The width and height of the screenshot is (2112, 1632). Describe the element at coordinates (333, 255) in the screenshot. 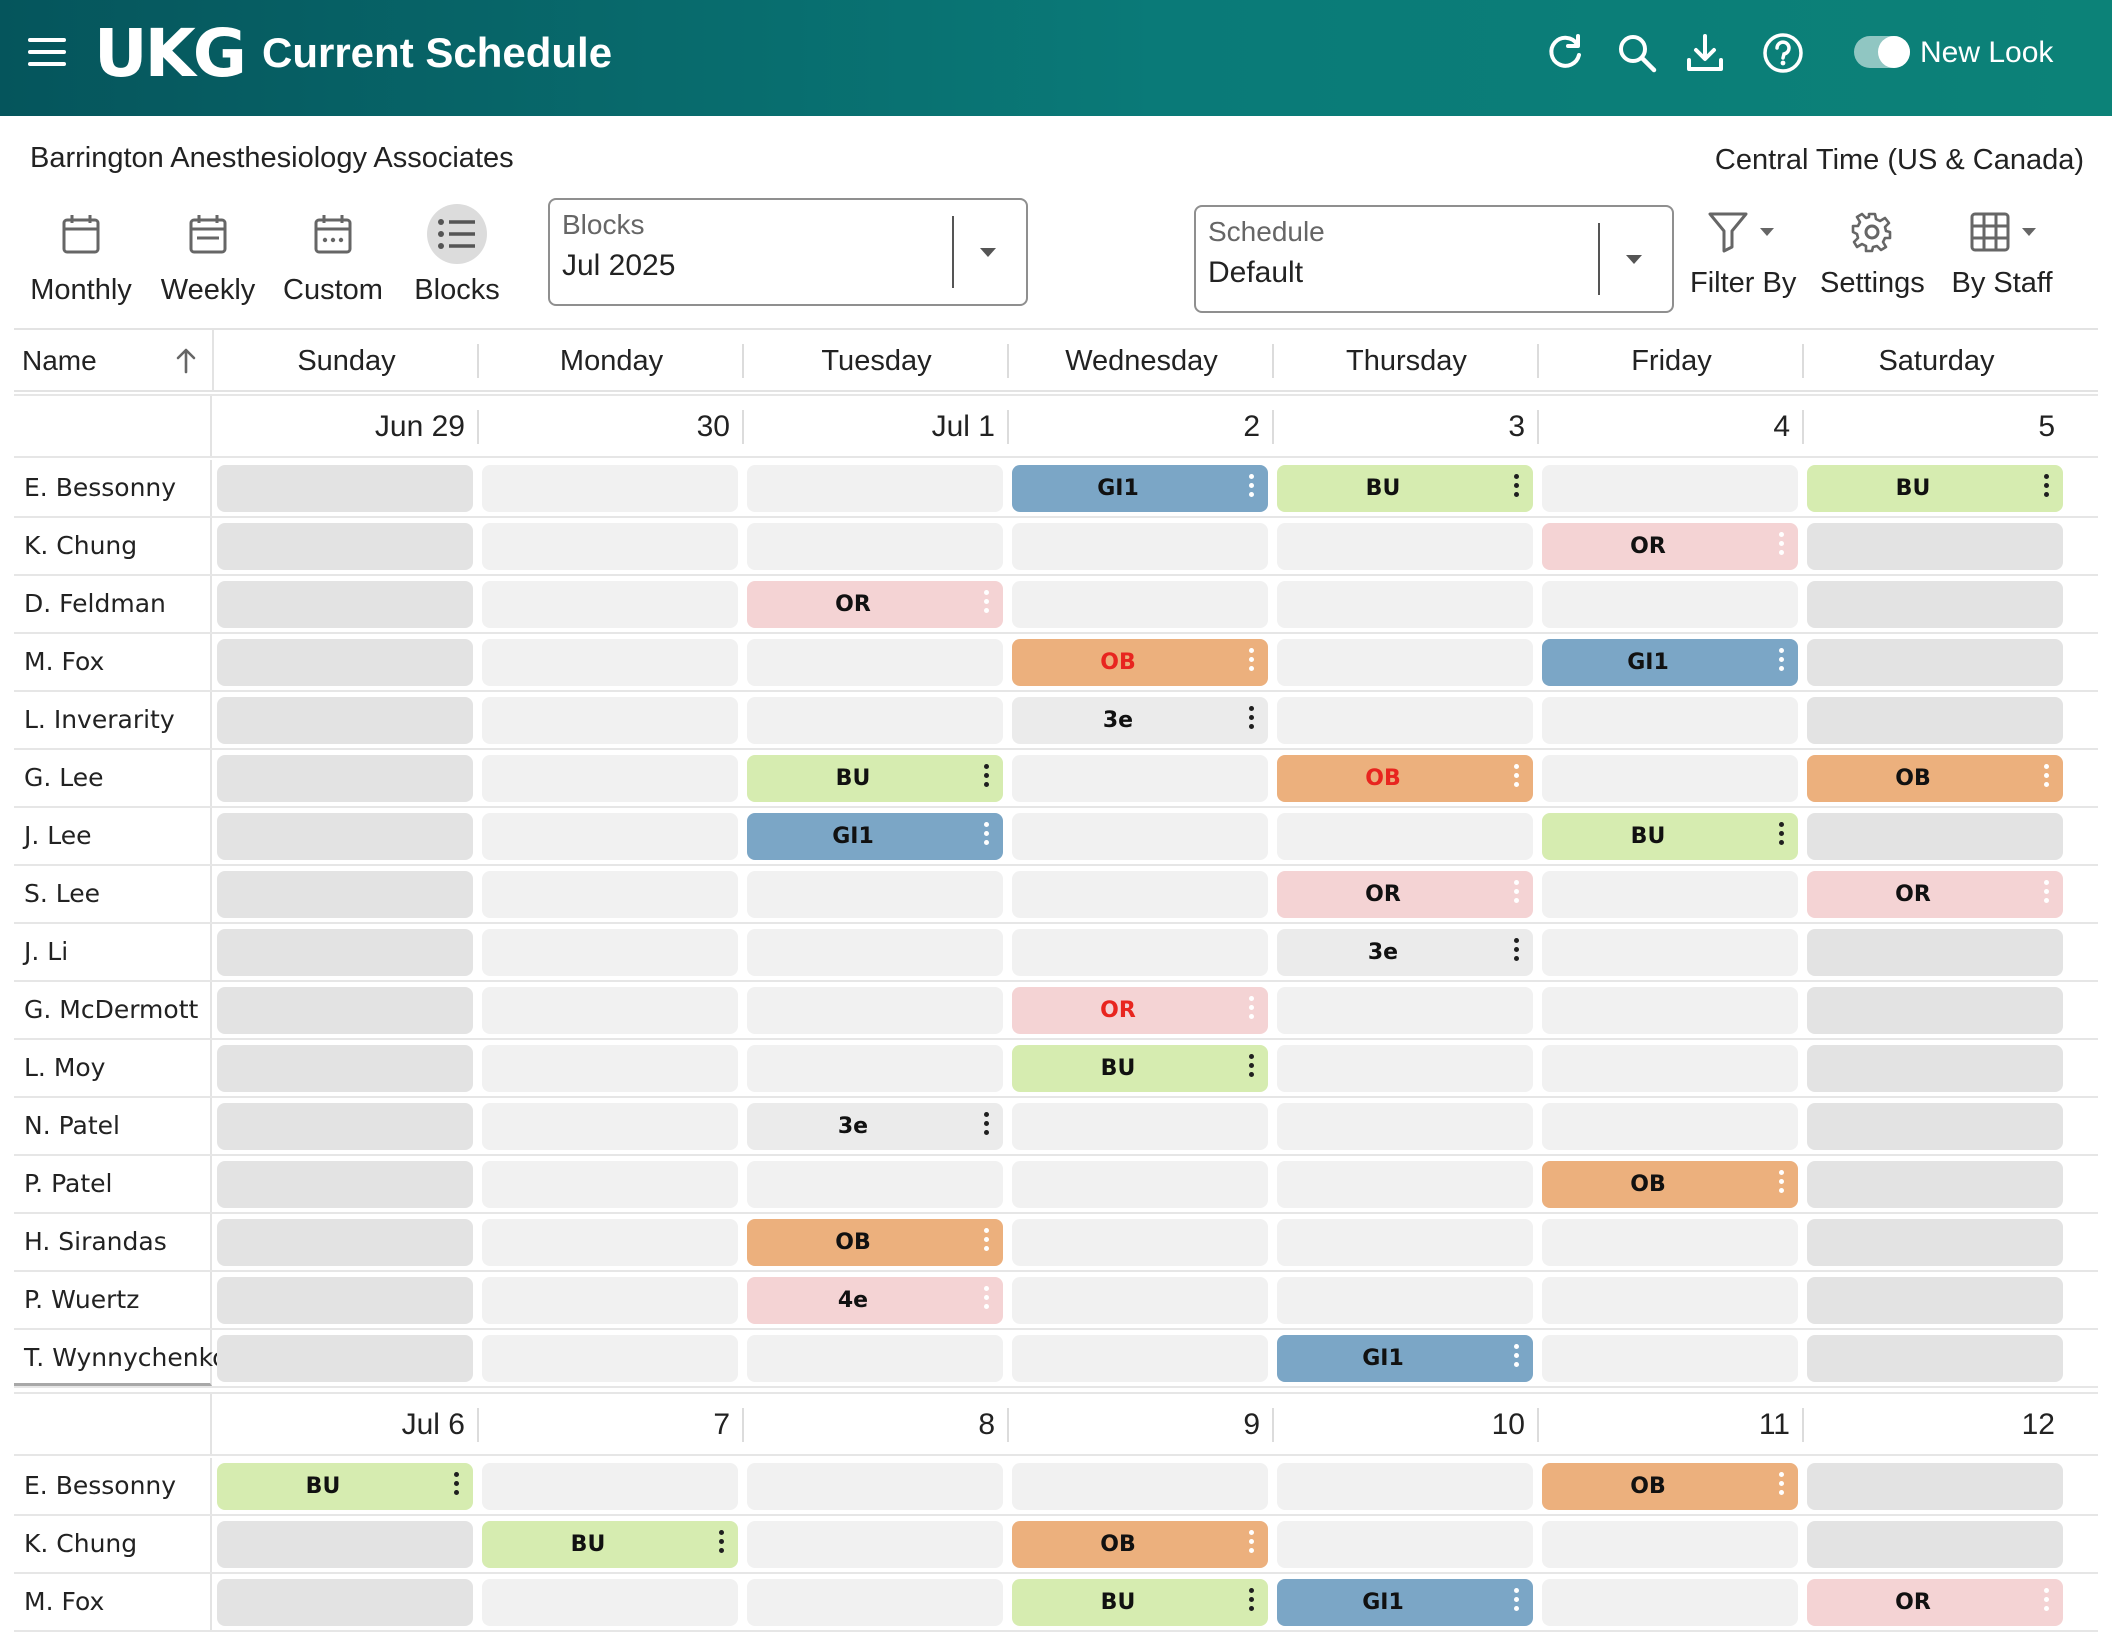

I see `view-custom-button: Custom` at that location.